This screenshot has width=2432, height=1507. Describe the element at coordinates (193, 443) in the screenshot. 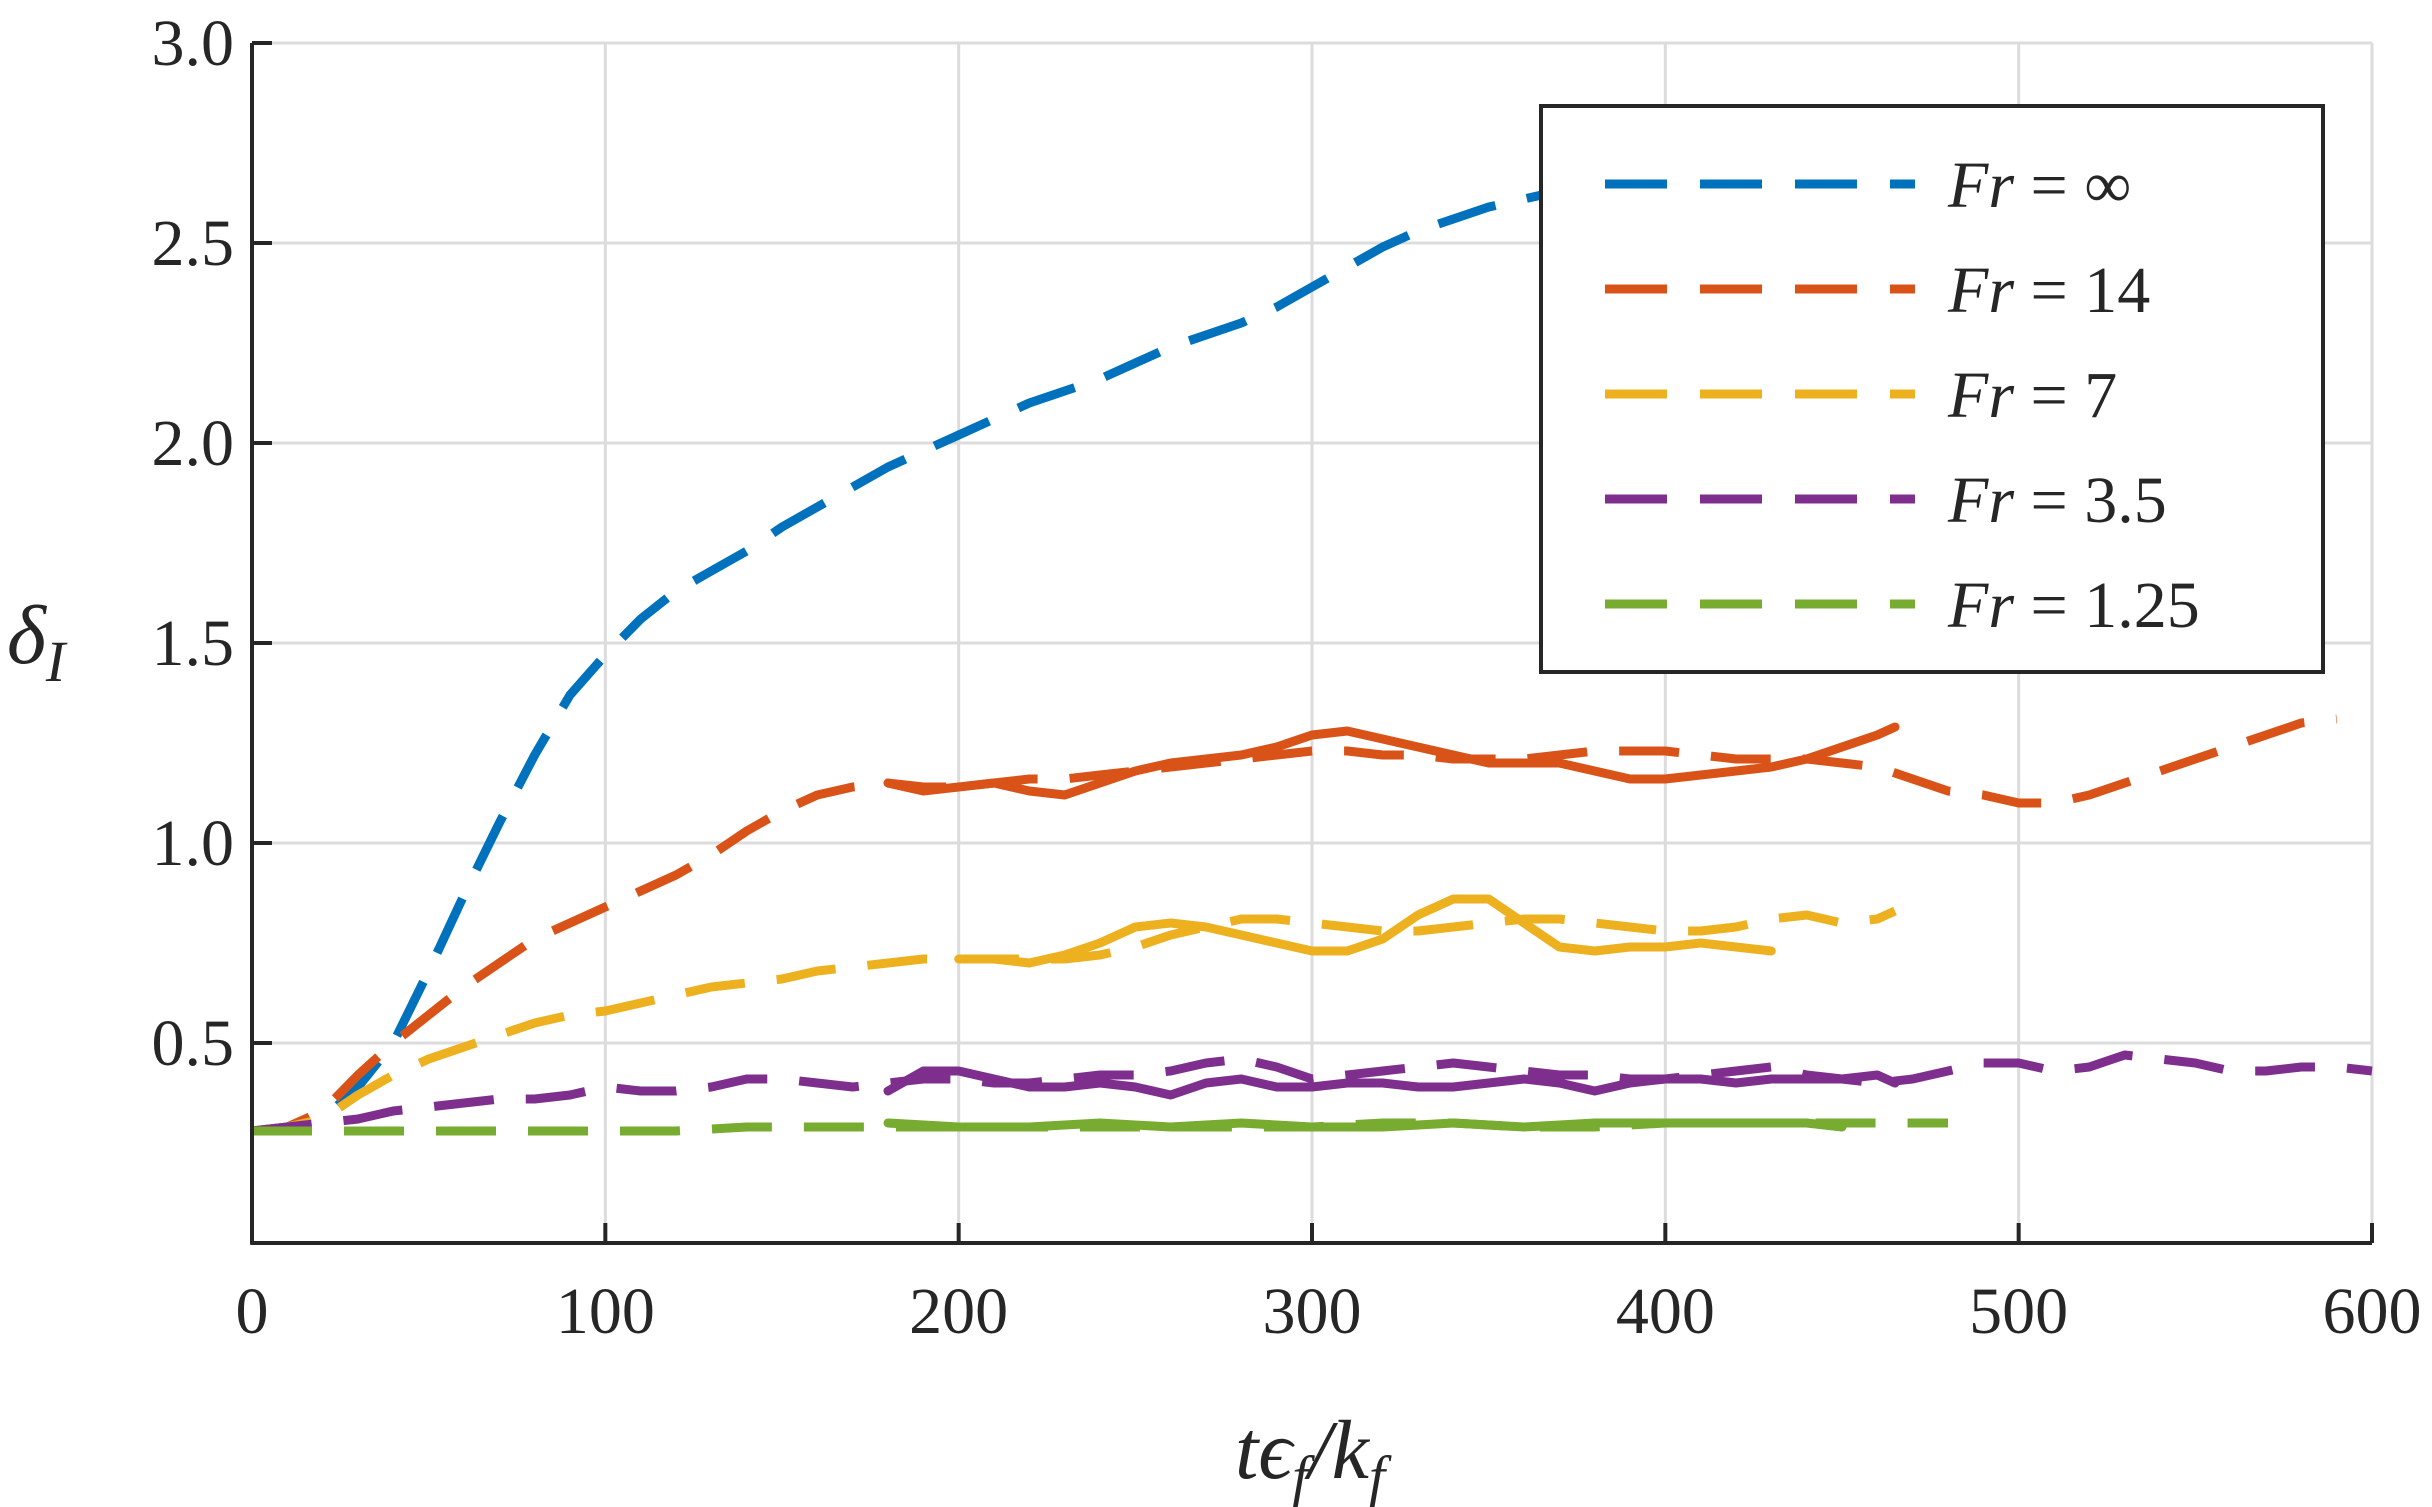

I see `y-tick-label: 2.0` at that location.